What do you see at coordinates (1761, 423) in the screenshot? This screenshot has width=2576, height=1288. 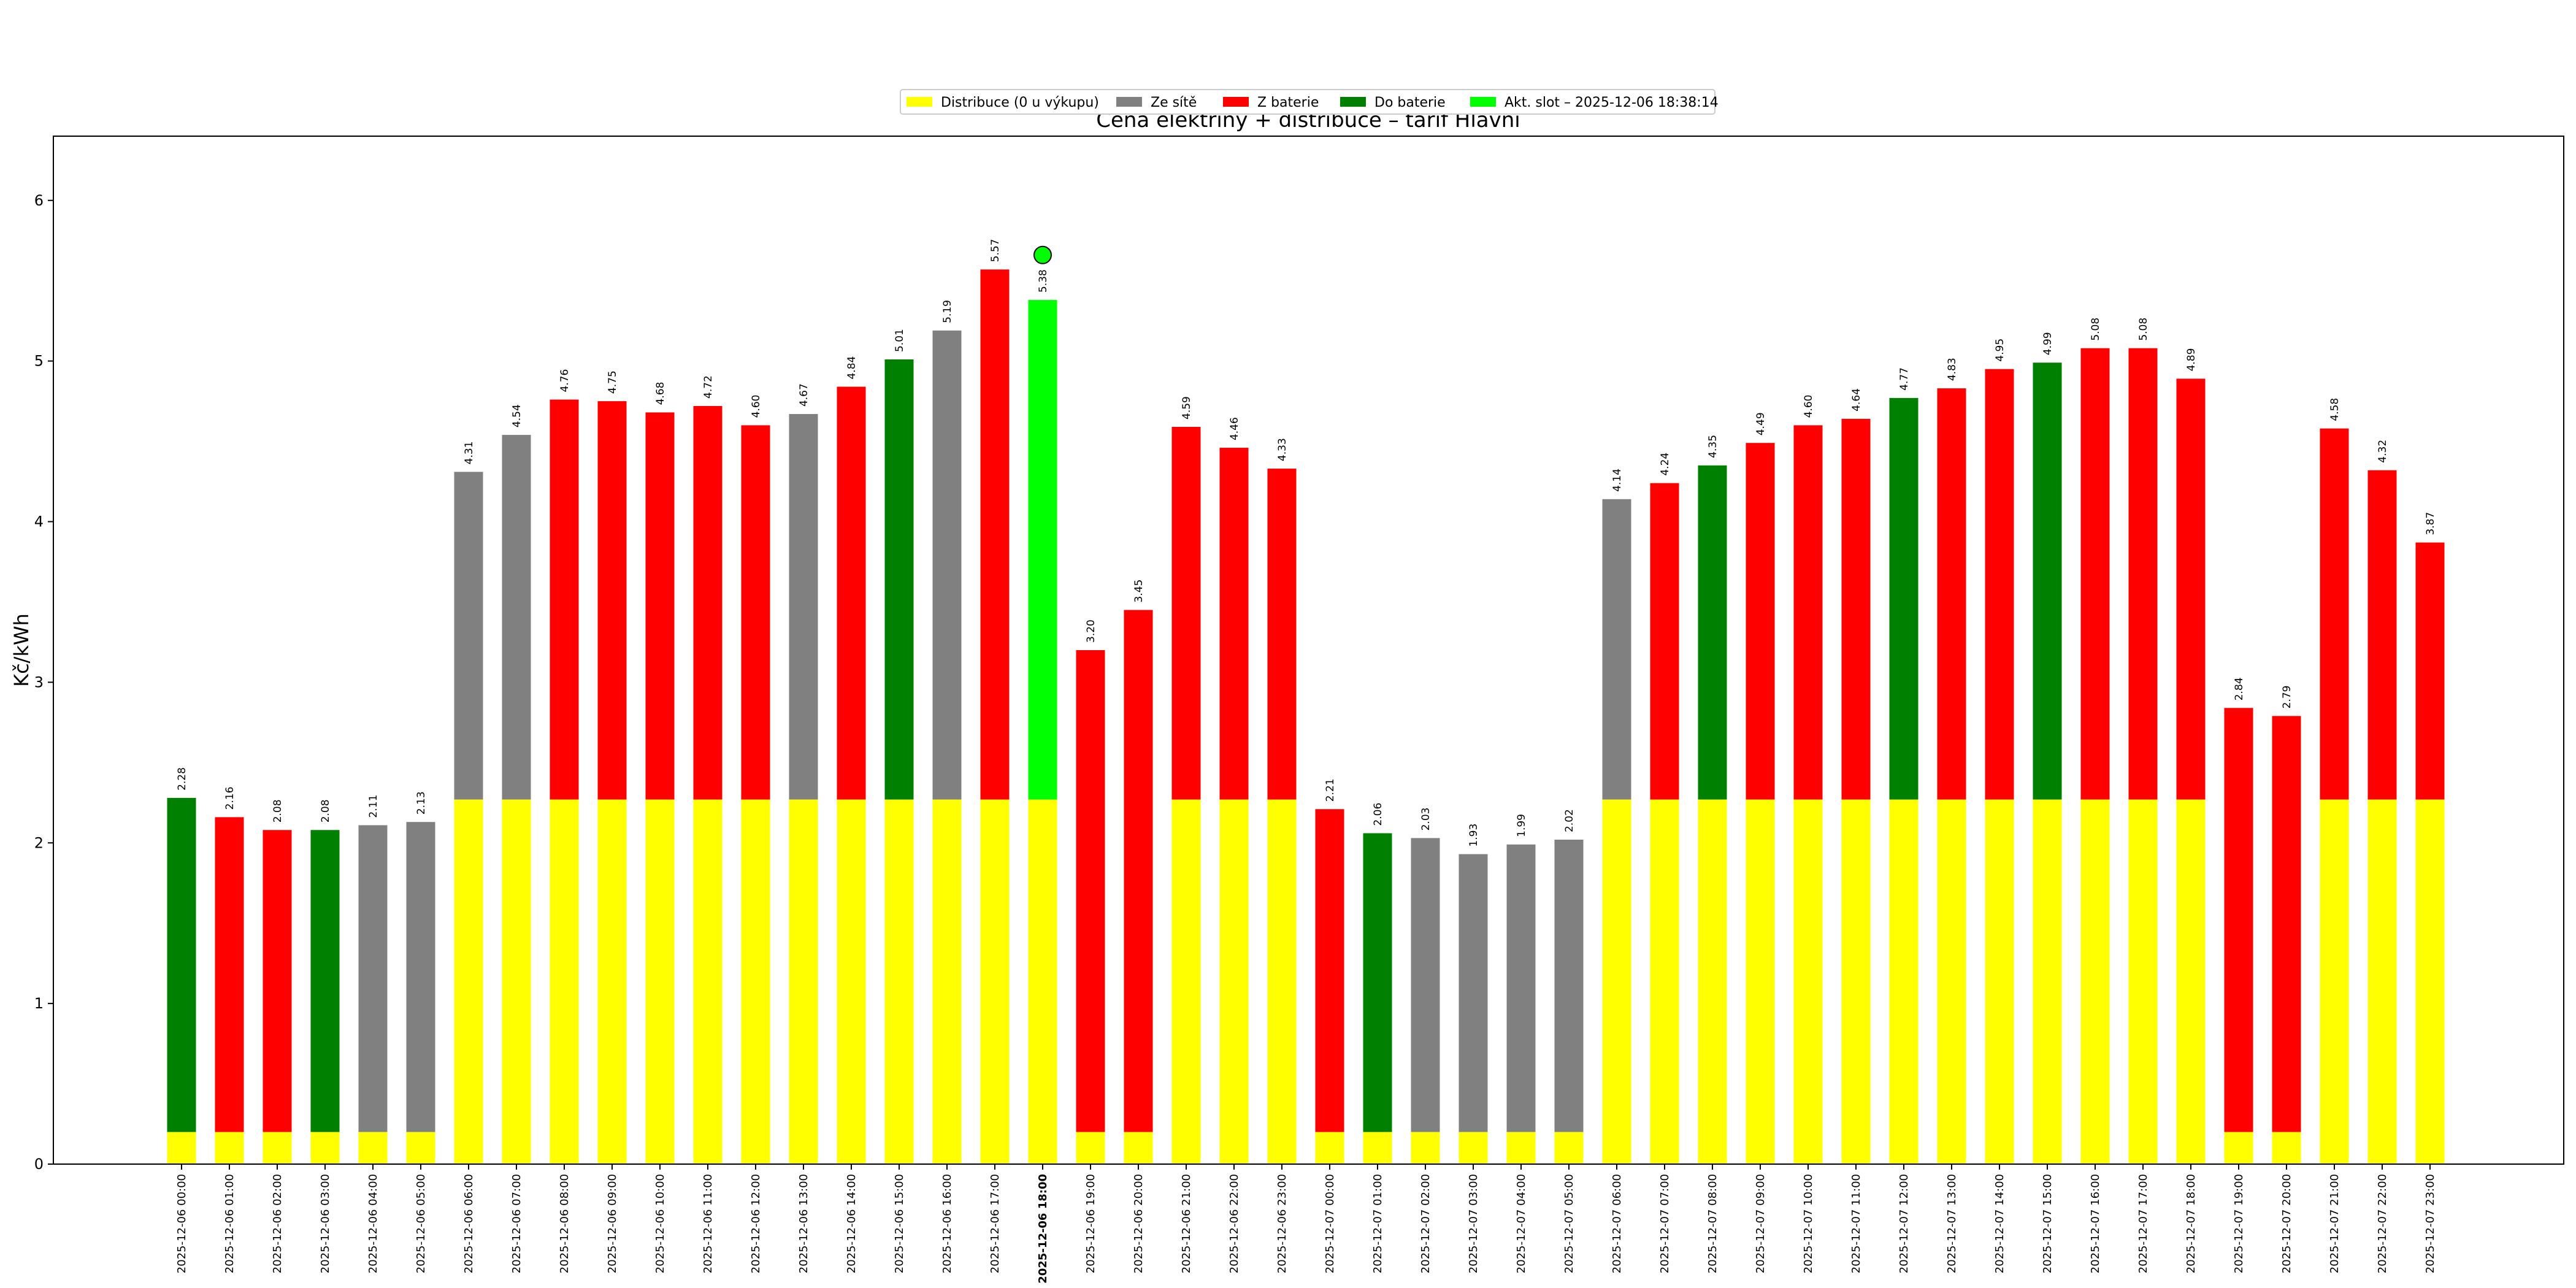 I see `value-label: 4.49` at bounding box center [1761, 423].